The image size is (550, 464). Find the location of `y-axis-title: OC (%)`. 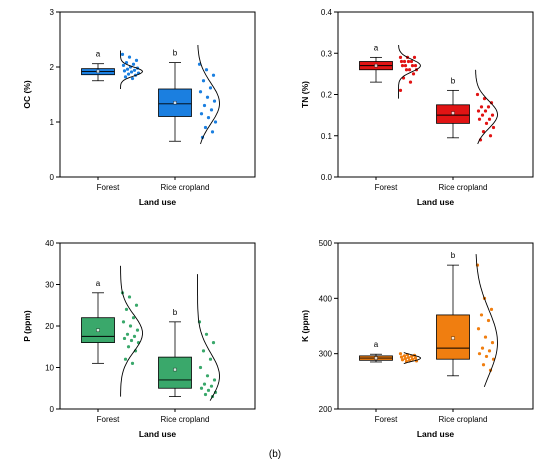

y-axis-title: OC (%) is located at coordinates (27, 94).